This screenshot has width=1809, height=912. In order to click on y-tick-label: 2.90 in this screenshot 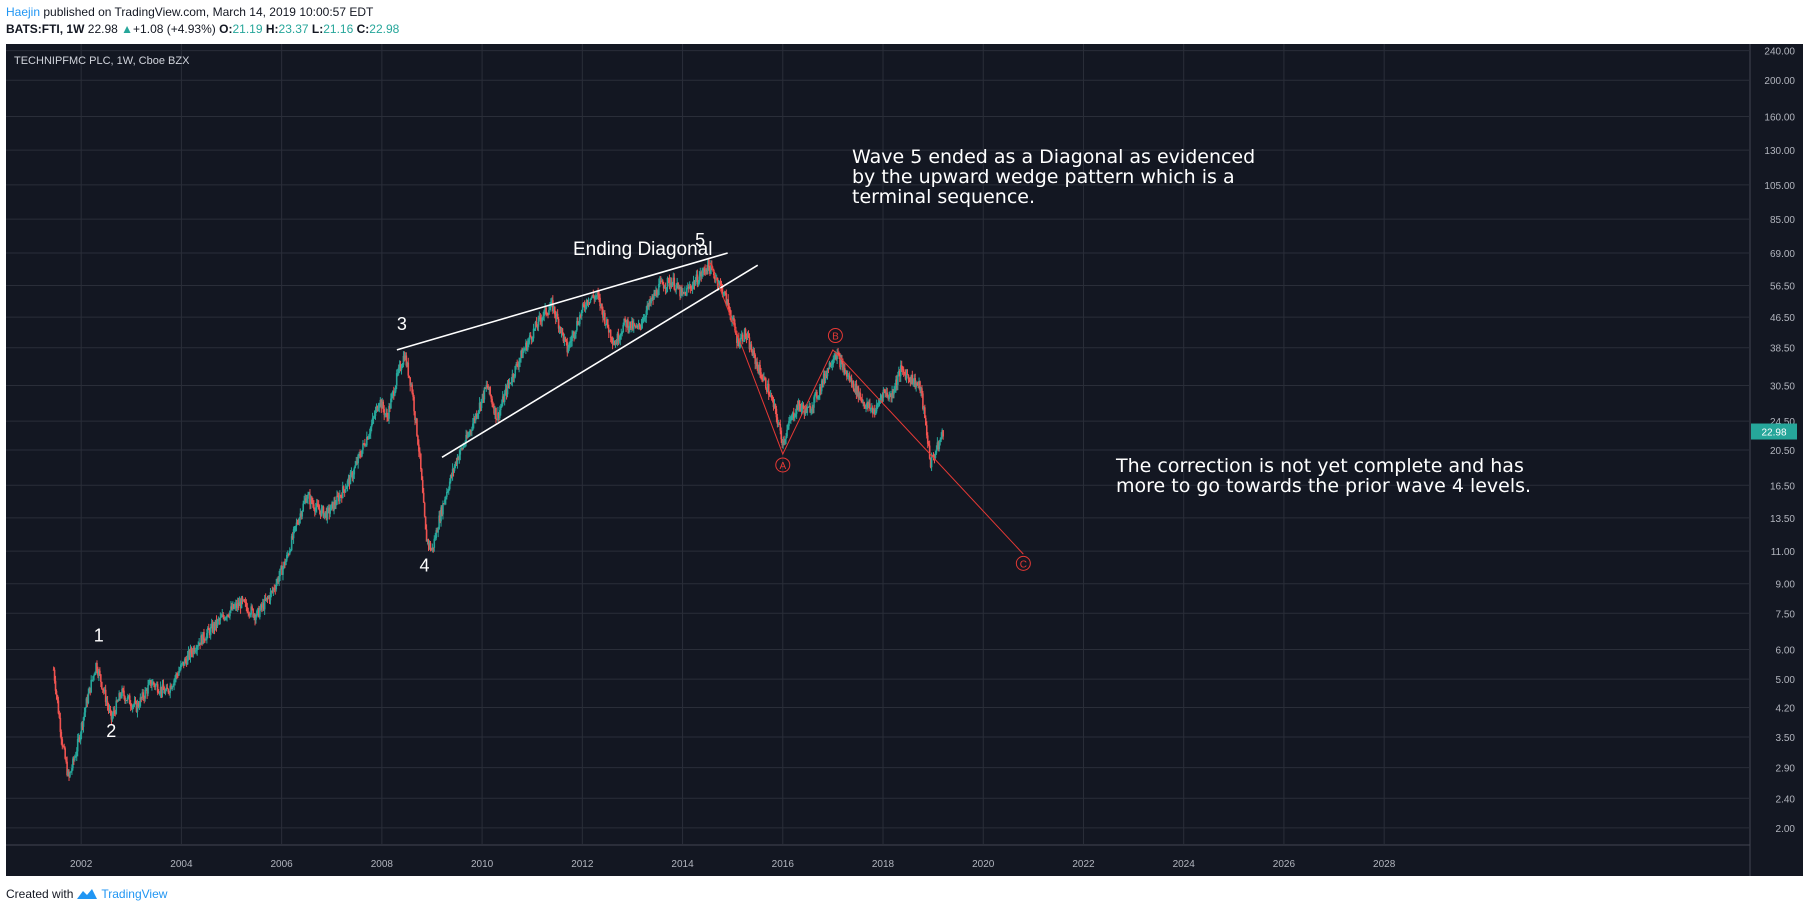, I will do `click(1786, 769)`.